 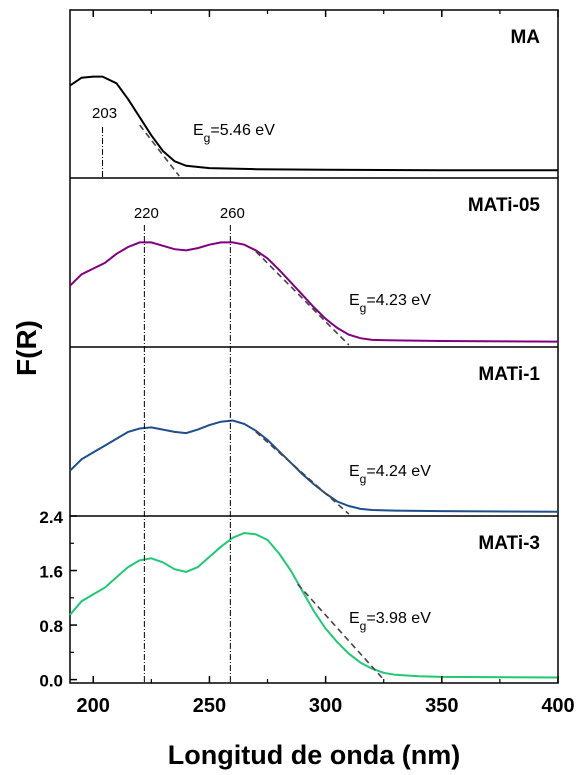 I want to click on x-tick-label-200: 200, so click(x=93, y=706).